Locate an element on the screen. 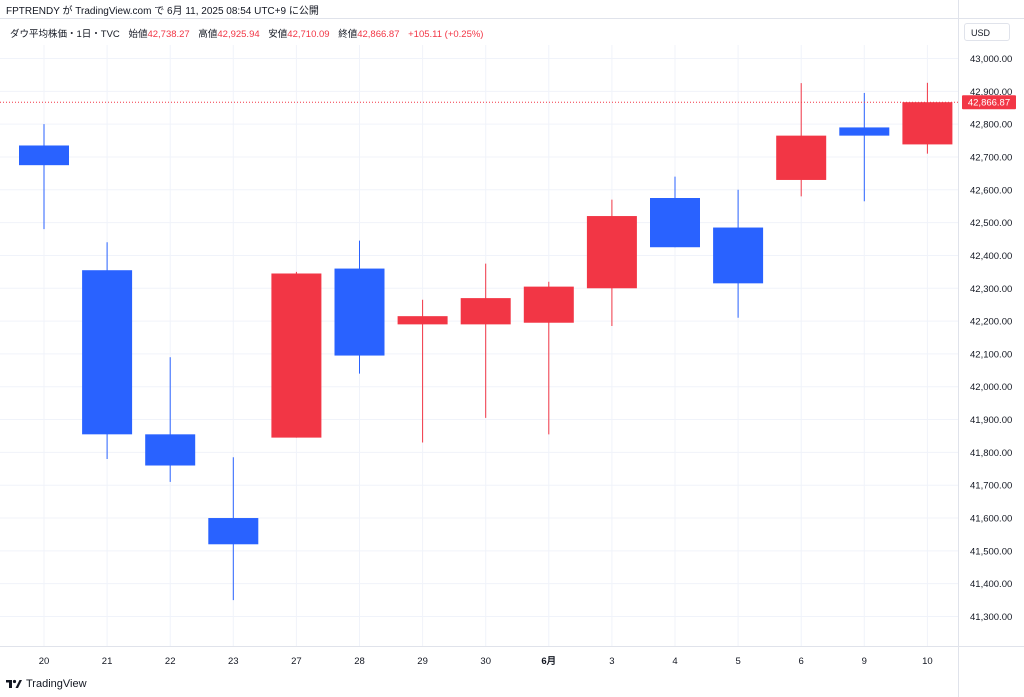  x-tick-label: 10 is located at coordinates (927, 661).